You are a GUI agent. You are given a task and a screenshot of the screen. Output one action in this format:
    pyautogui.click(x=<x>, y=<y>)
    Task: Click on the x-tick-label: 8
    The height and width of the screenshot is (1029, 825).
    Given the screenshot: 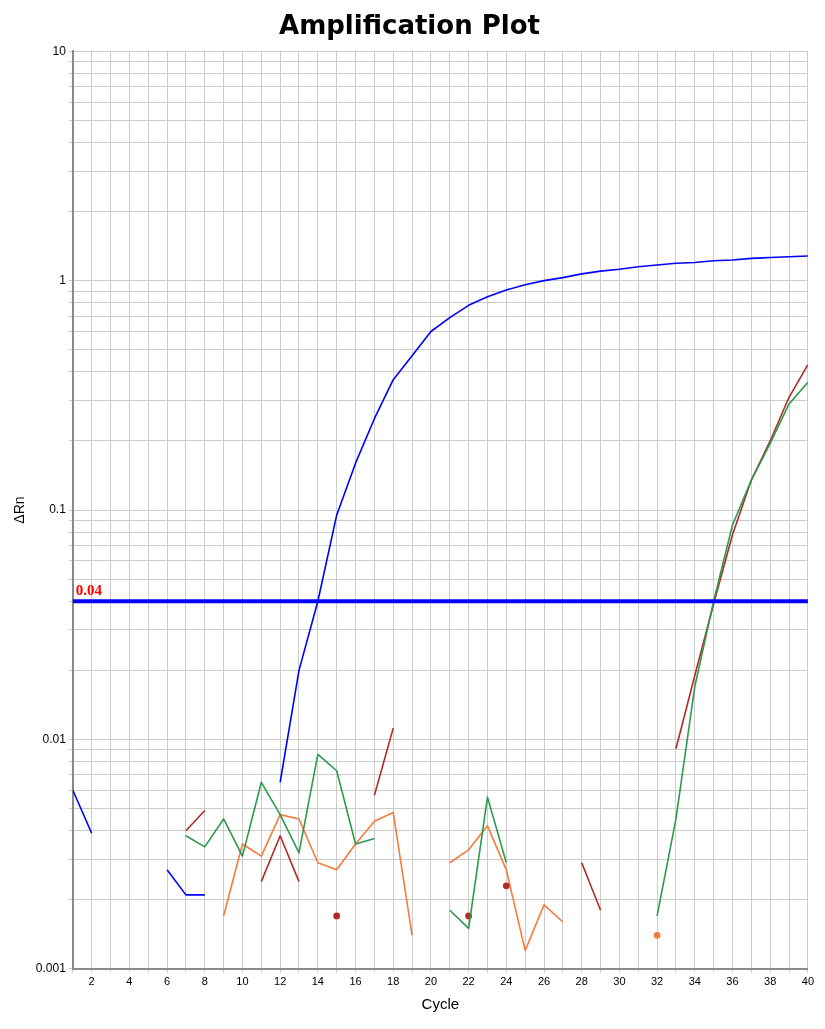 What is the action you would take?
    pyautogui.click(x=204, y=981)
    